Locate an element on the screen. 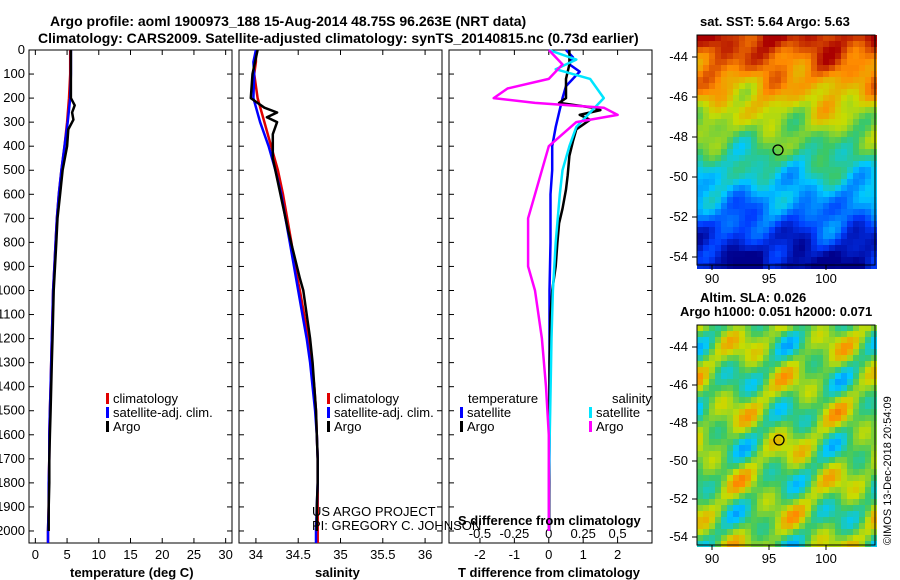  x-tick-label: 15 is located at coordinates (130, 554).